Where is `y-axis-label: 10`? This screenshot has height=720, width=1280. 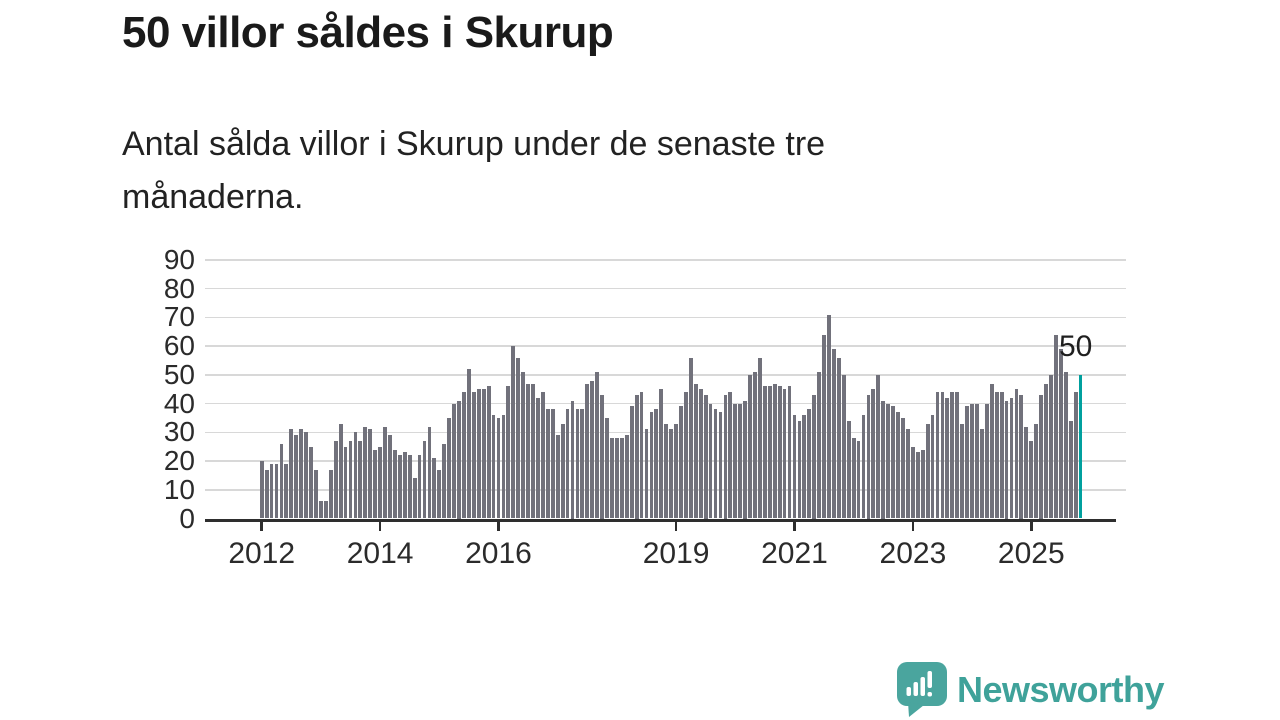
y-axis-label: 10 is located at coordinates (179, 489).